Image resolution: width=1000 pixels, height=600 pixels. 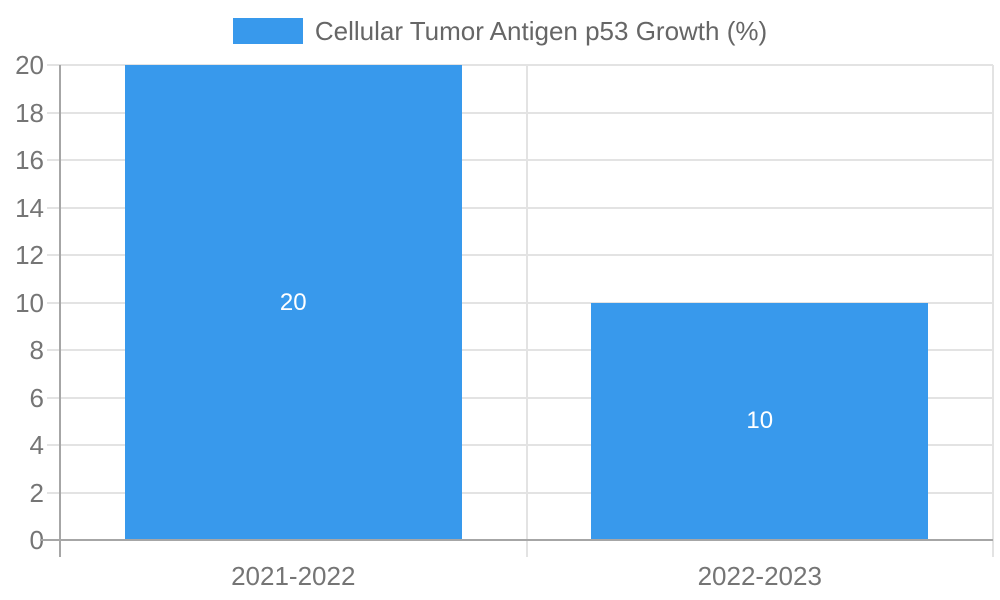 I want to click on y-axis-tick-label: 4, so click(x=36, y=445).